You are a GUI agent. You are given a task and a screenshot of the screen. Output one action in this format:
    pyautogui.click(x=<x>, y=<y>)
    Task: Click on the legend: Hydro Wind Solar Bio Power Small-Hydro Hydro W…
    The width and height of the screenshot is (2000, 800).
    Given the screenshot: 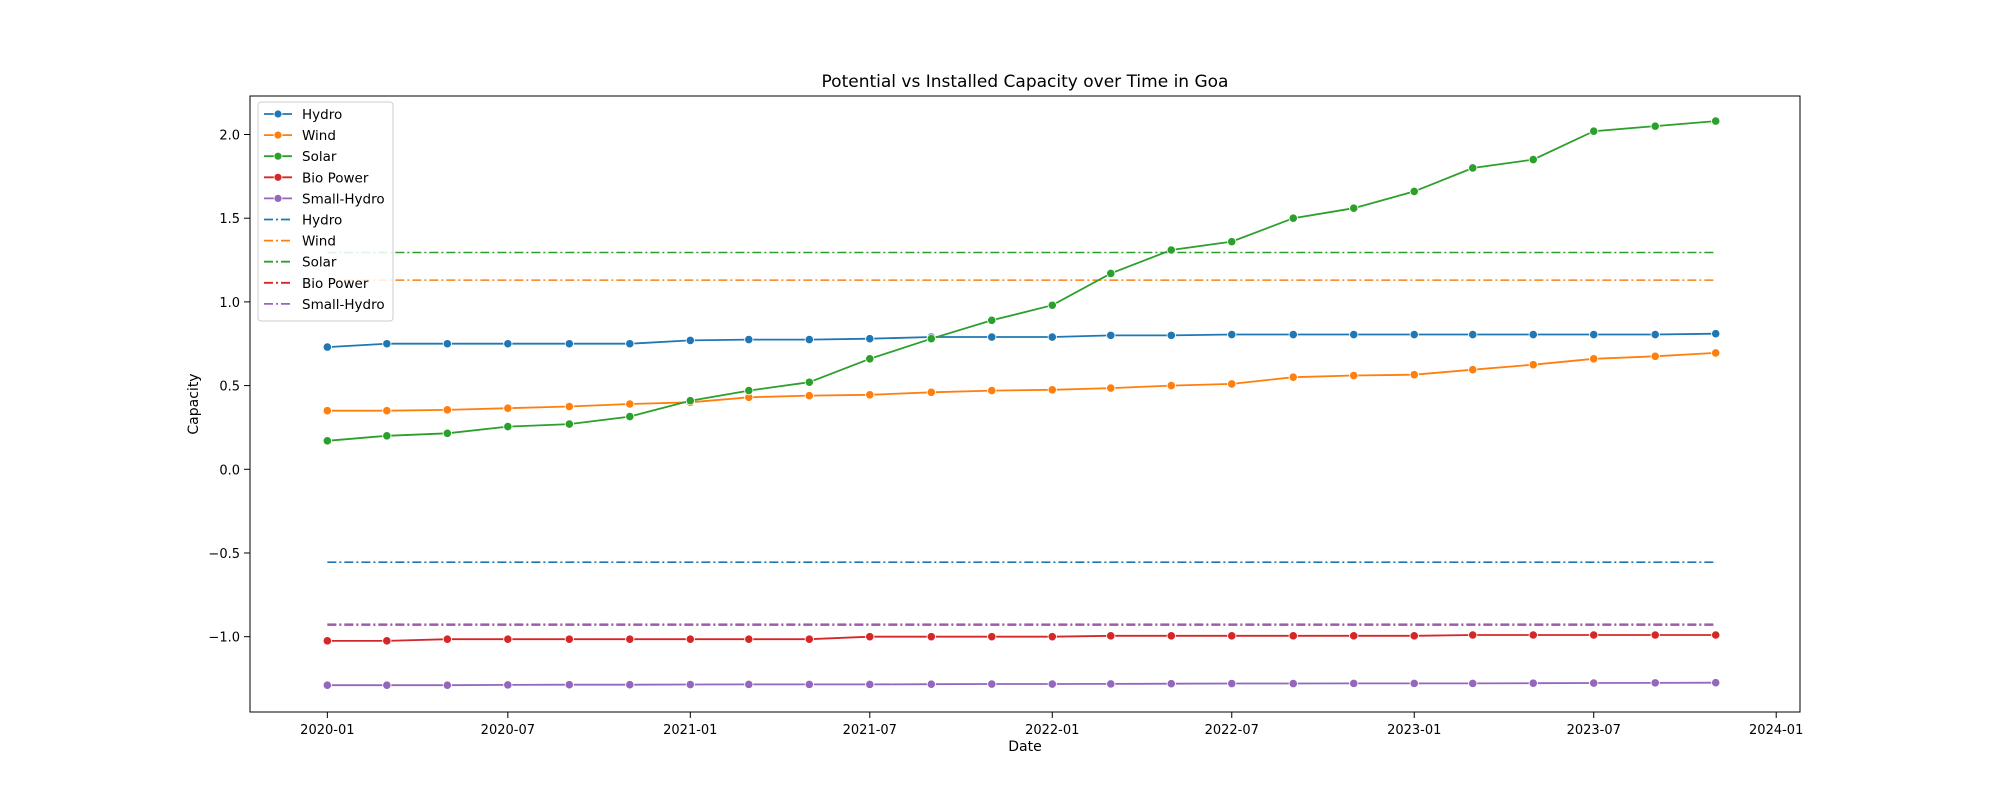 What is the action you would take?
    pyautogui.click(x=325, y=211)
    